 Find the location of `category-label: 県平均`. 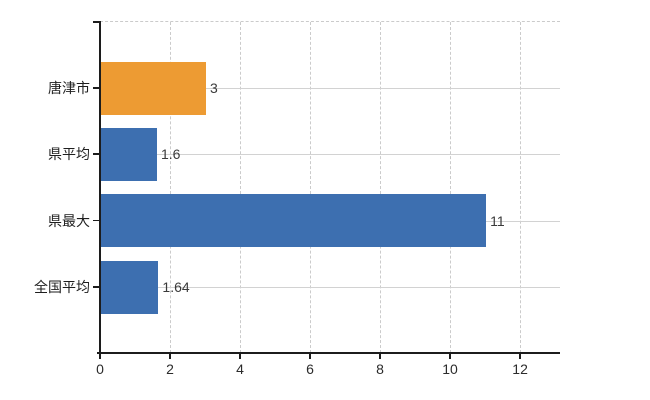

category-label: 県平均 is located at coordinates (69, 154).